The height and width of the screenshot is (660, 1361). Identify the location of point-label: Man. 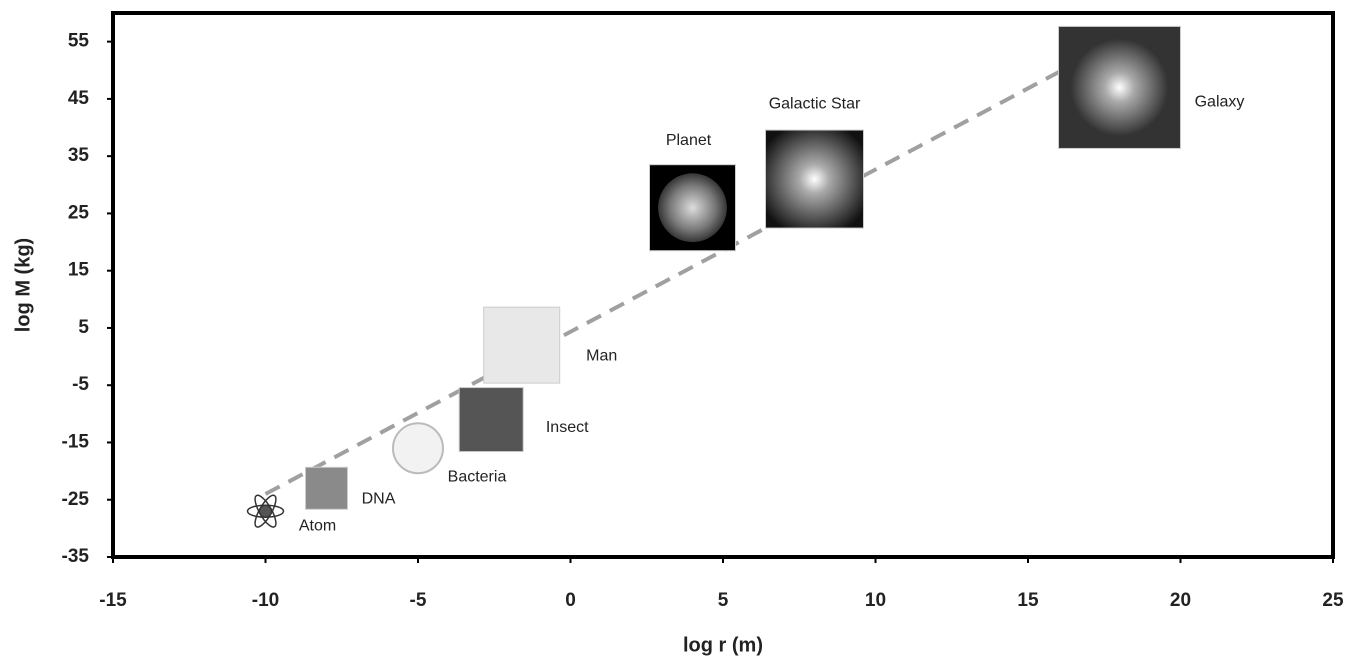
(601, 355).